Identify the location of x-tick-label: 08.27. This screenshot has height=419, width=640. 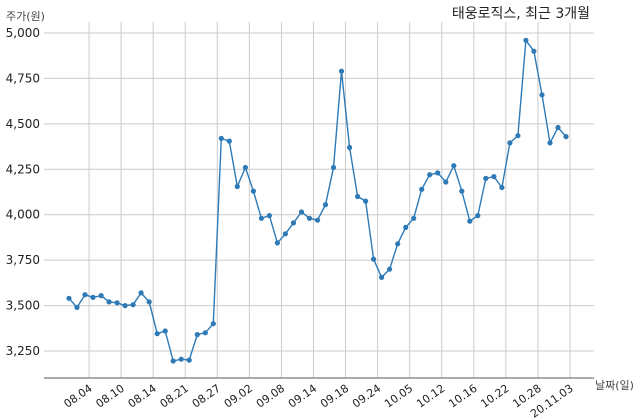
(206, 396).